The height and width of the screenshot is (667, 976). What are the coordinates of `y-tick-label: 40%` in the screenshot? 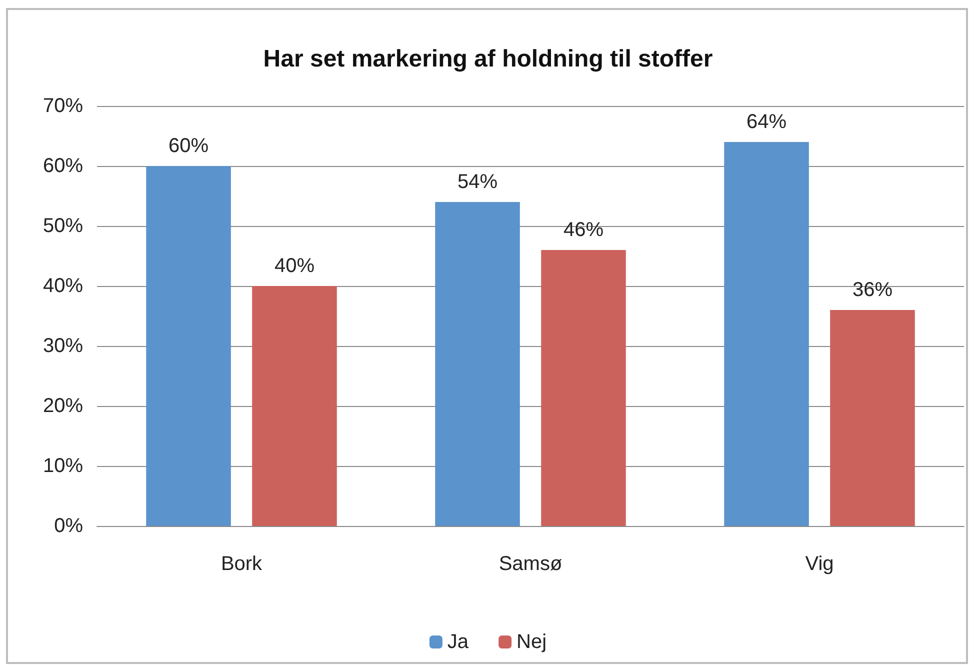 It's located at (63, 286).